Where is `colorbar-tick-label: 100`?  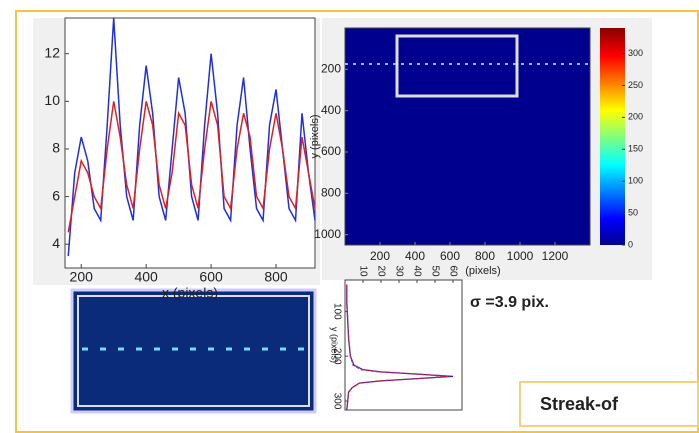
colorbar-tick-label: 100 is located at coordinates (635, 181).